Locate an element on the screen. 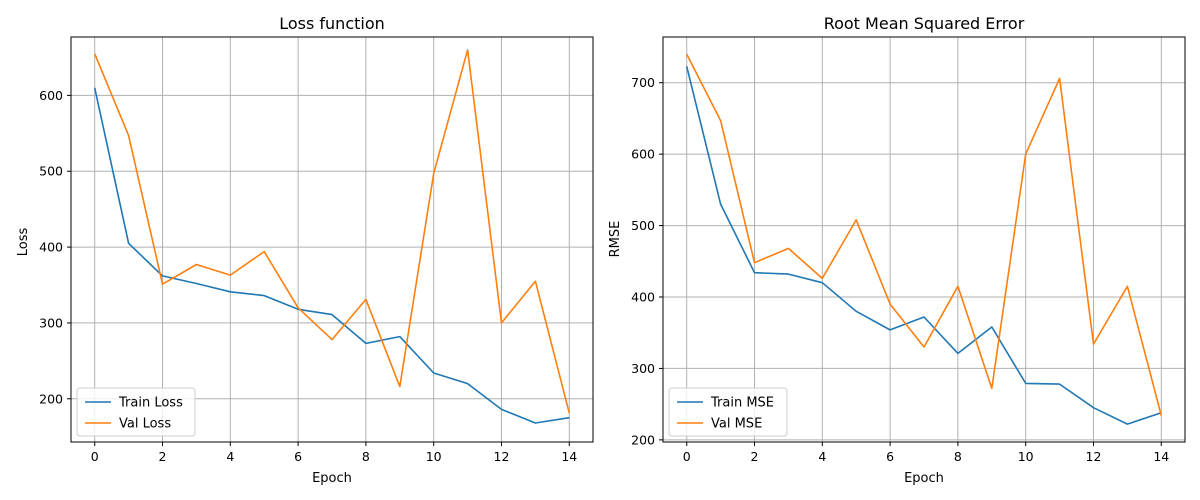 Image resolution: width=1200 pixels, height=500 pixels. legend-label: Train MSE is located at coordinates (742, 403).